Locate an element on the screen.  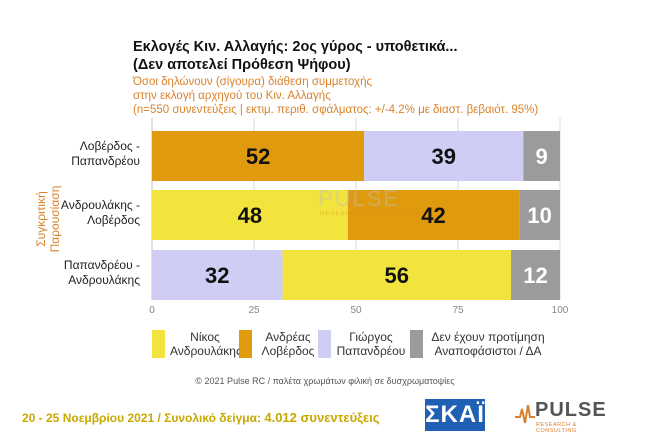
row-label: Ανδρουλάκης - is located at coordinates (100, 205).